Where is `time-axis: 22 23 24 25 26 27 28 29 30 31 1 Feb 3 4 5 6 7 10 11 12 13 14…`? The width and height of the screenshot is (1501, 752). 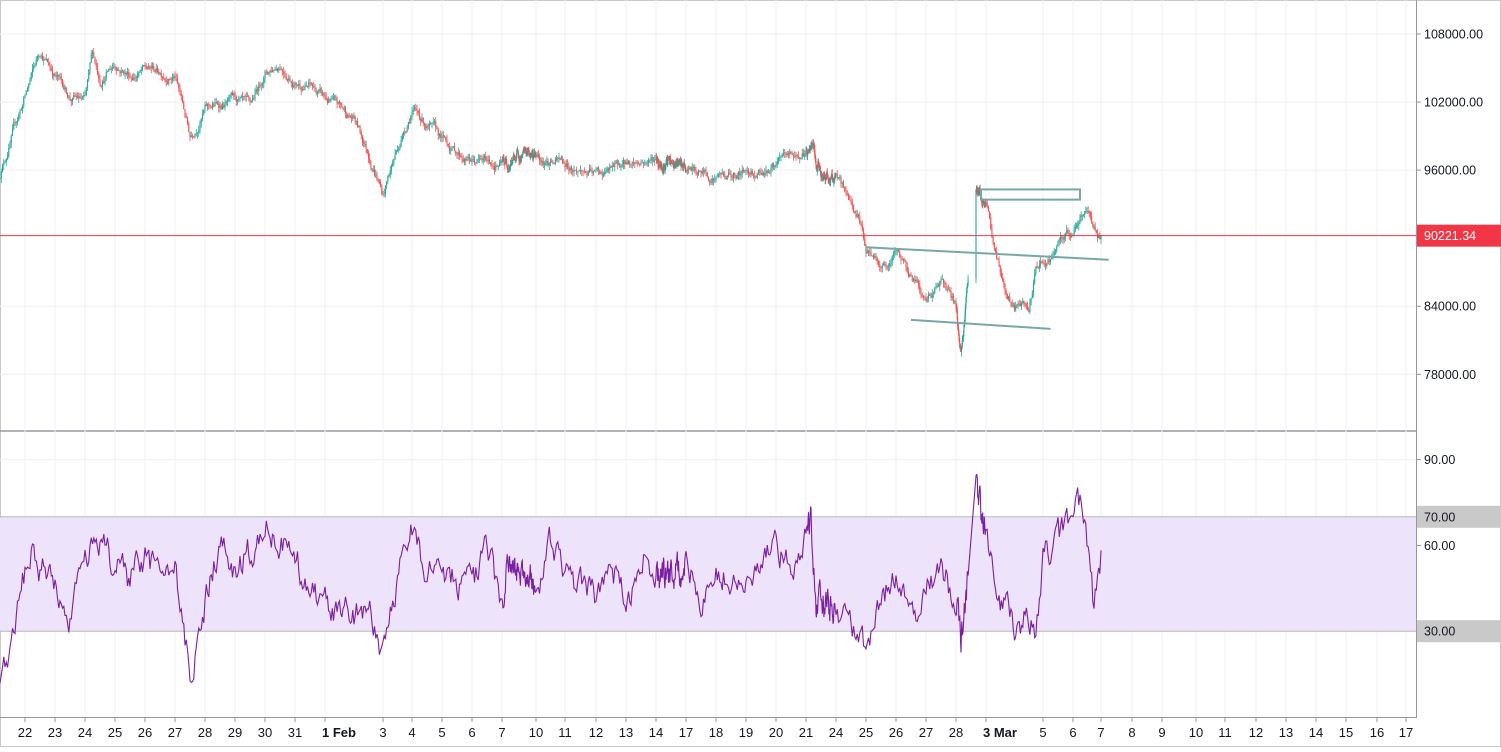 time-axis: 22 23 24 25 26 27 28 29 30 31 1 Feb 3 4 5 6 7 10 11 12 13 14… is located at coordinates (715, 728).